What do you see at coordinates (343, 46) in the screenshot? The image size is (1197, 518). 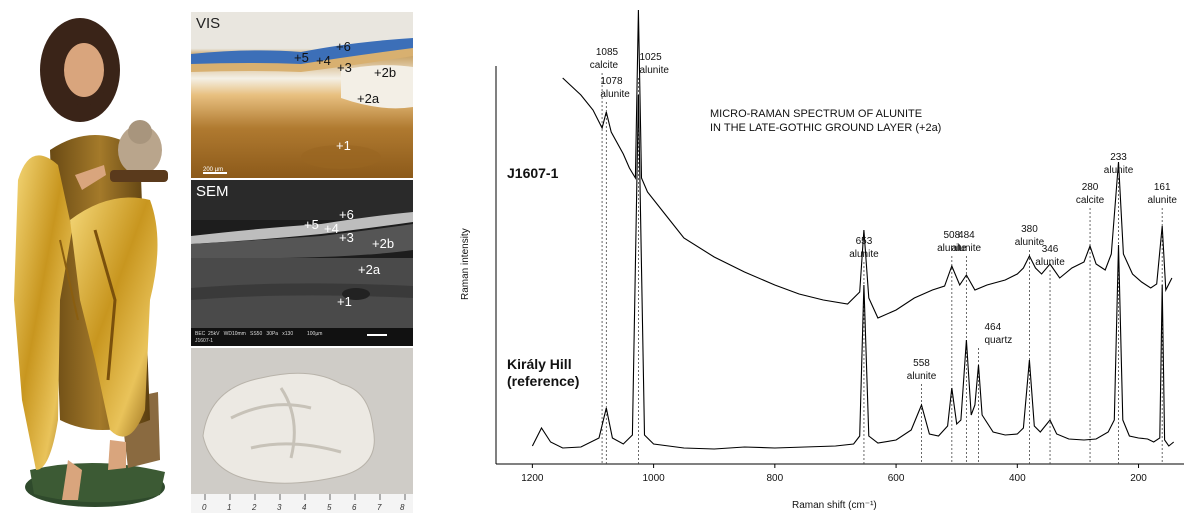 I see `vis-layer-6: +6` at bounding box center [343, 46].